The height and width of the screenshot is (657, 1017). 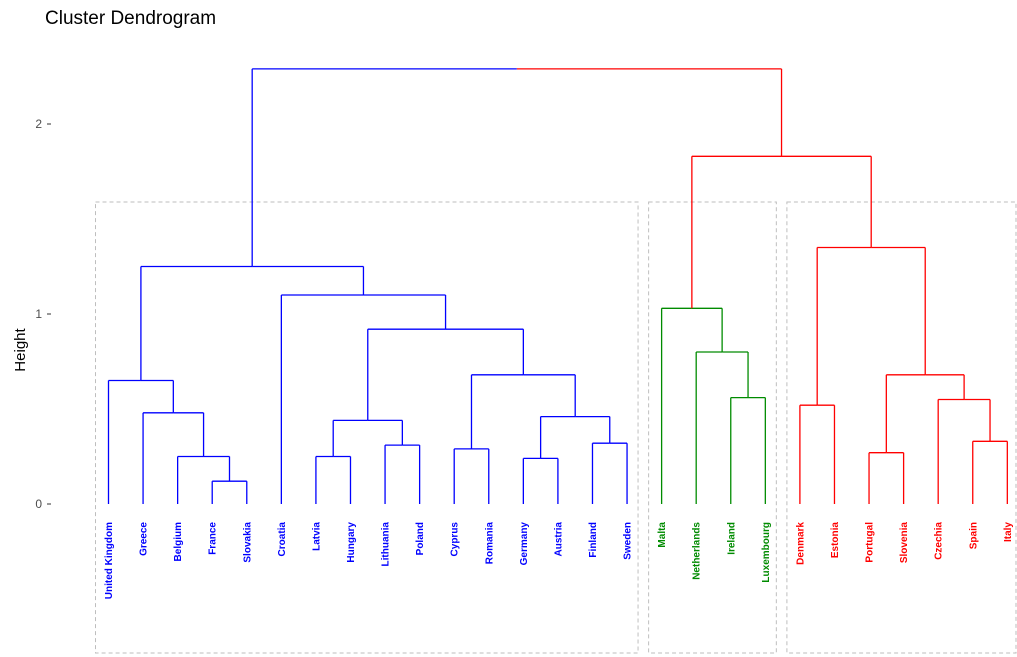 I want to click on leaf-label: Greece, so click(x=144, y=539).